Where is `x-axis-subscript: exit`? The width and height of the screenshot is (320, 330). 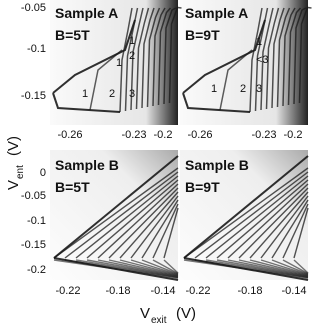 x-axis-subscript: exit is located at coordinates (159, 320).